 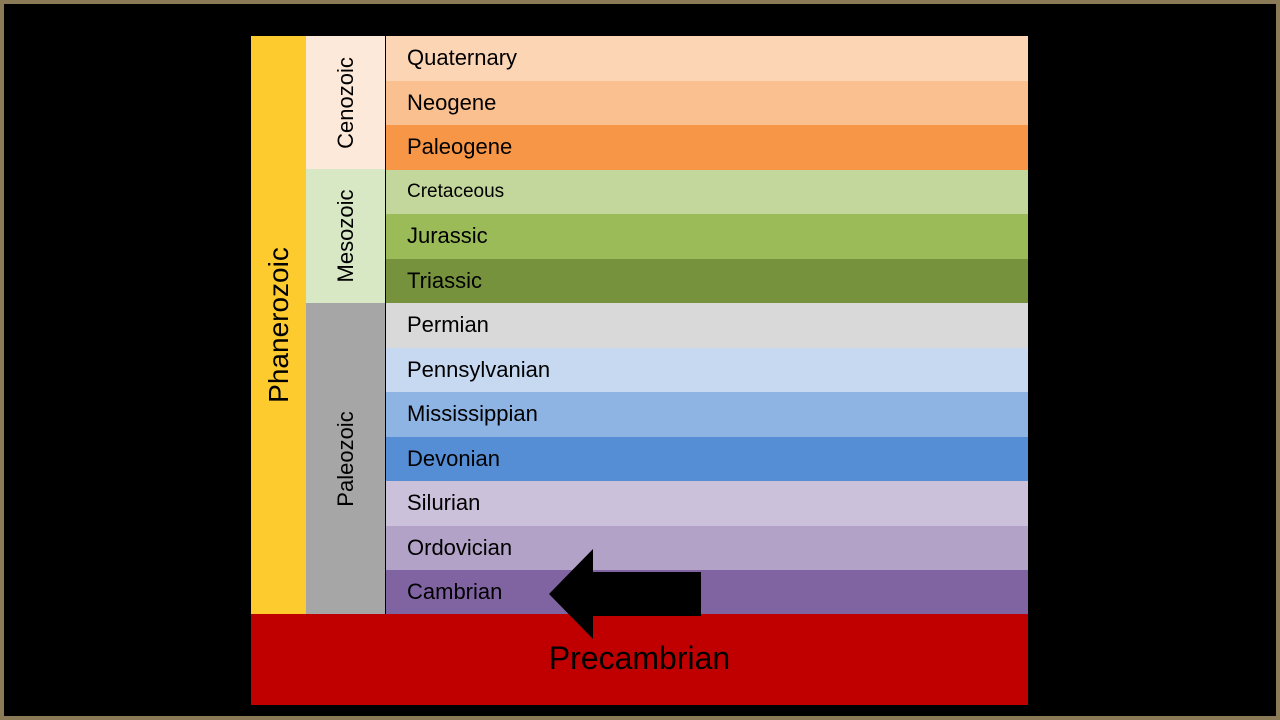 I want to click on arrow-shape, so click(x=625, y=594).